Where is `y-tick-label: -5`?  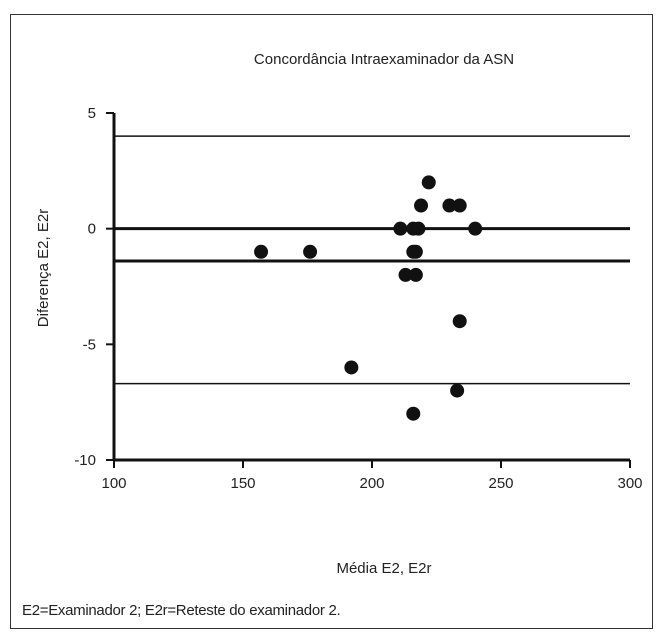 y-tick-label: -5 is located at coordinates (89, 344).